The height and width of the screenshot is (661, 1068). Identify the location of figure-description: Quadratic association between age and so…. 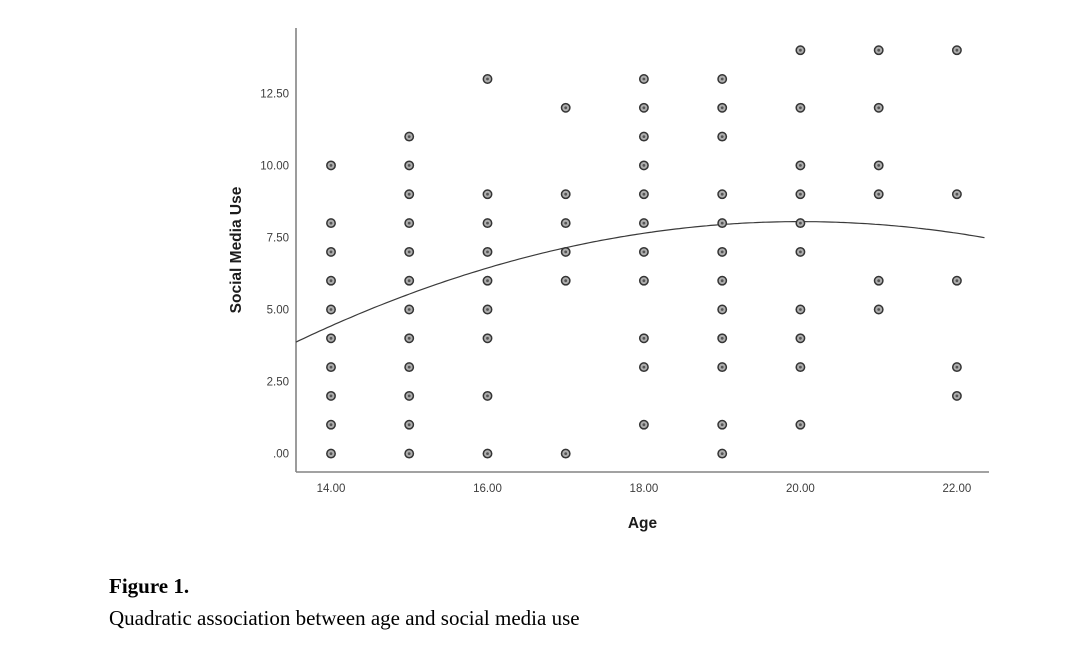
(344, 618).